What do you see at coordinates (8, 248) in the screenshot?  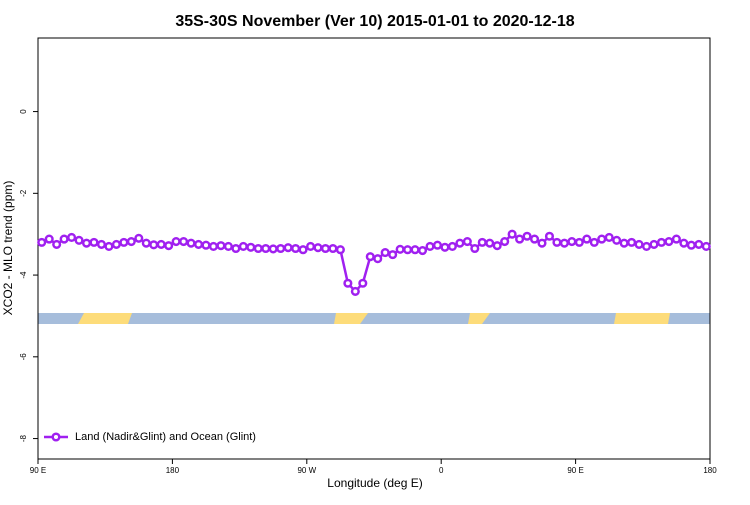 I see `y-axis-label: XCO2 - MLO trend (ppm)` at bounding box center [8, 248].